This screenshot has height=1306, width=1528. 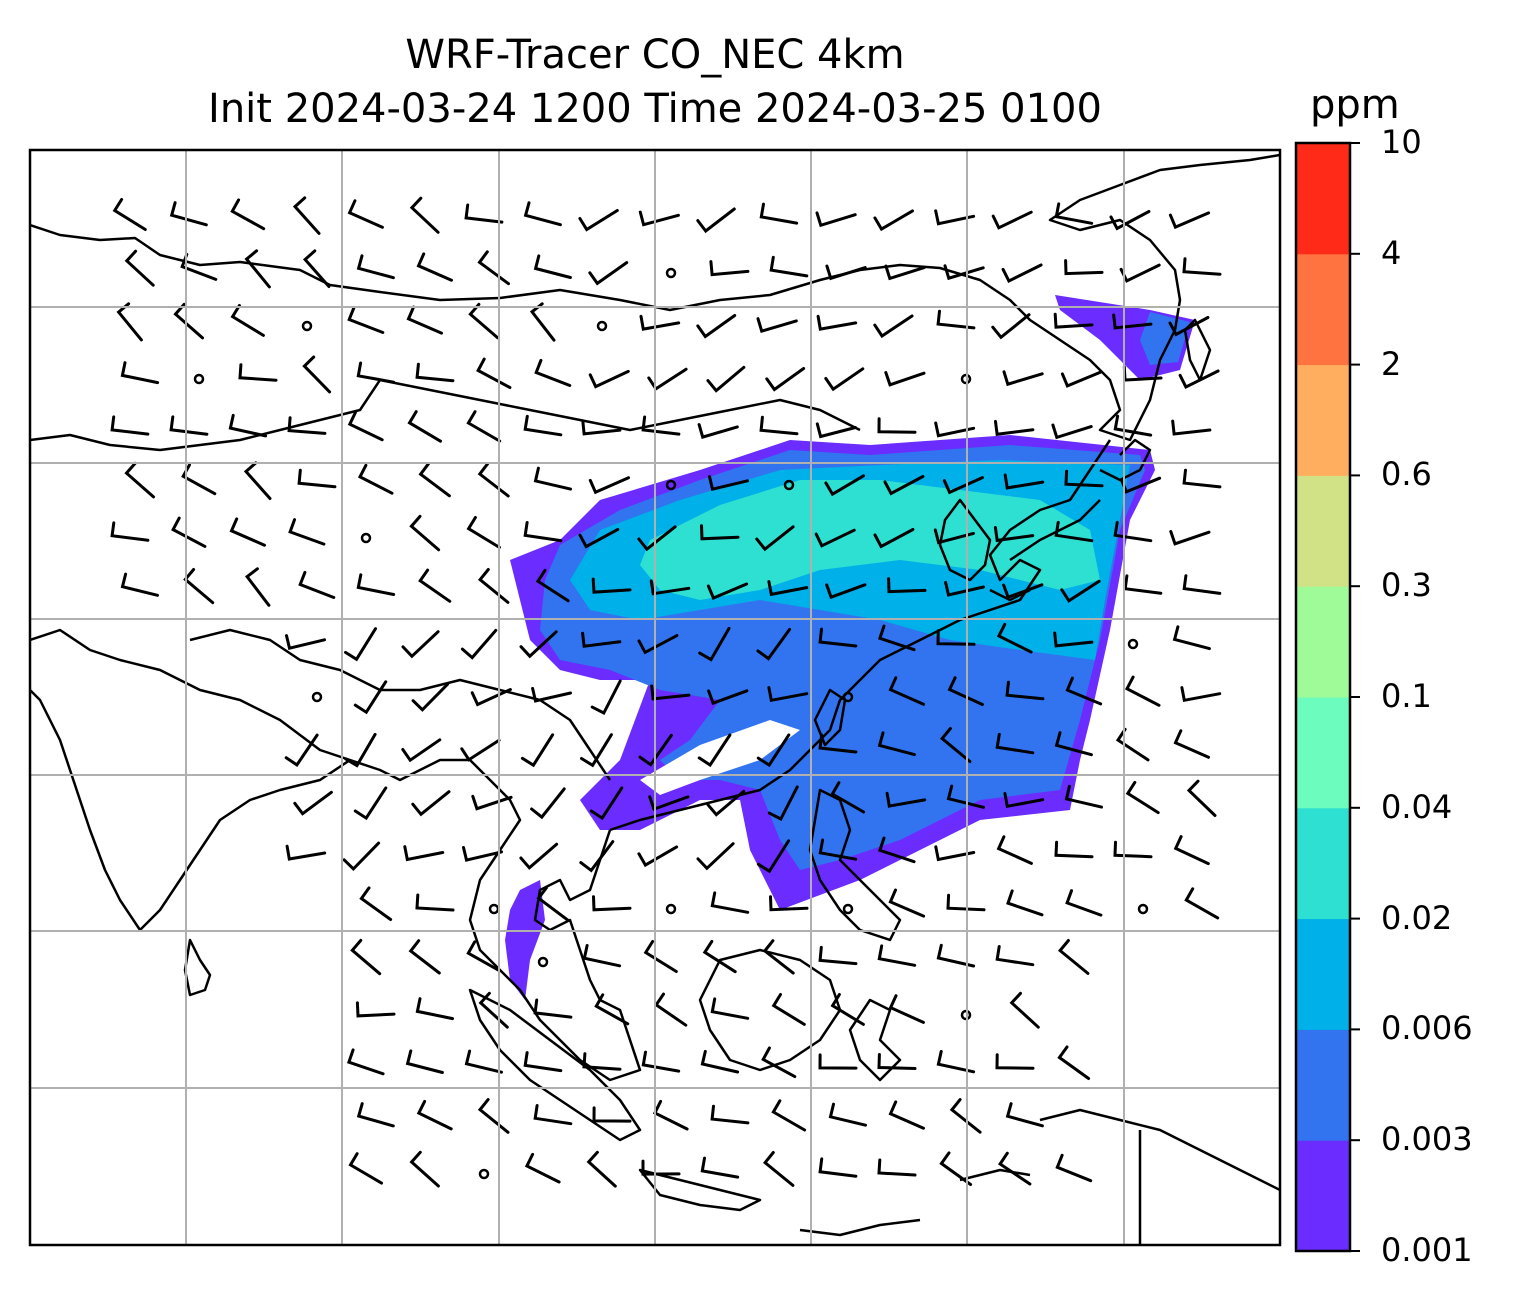 I want to click on coast-java, so click(x=700, y=1190).